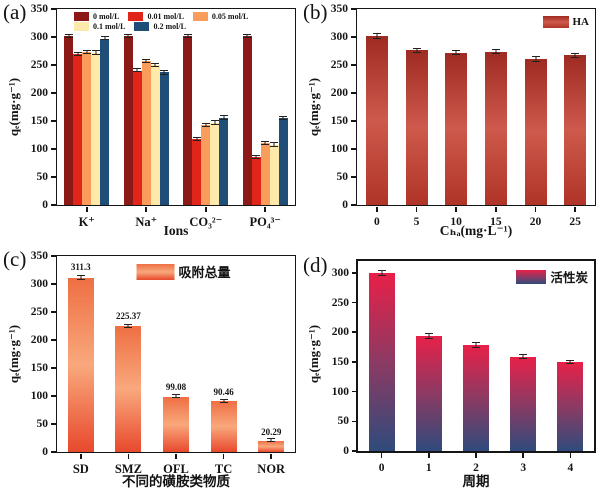 Image resolution: width=600 pixels, height=494 pixels. I want to click on x-tick-label: Na⁺, so click(146, 222).